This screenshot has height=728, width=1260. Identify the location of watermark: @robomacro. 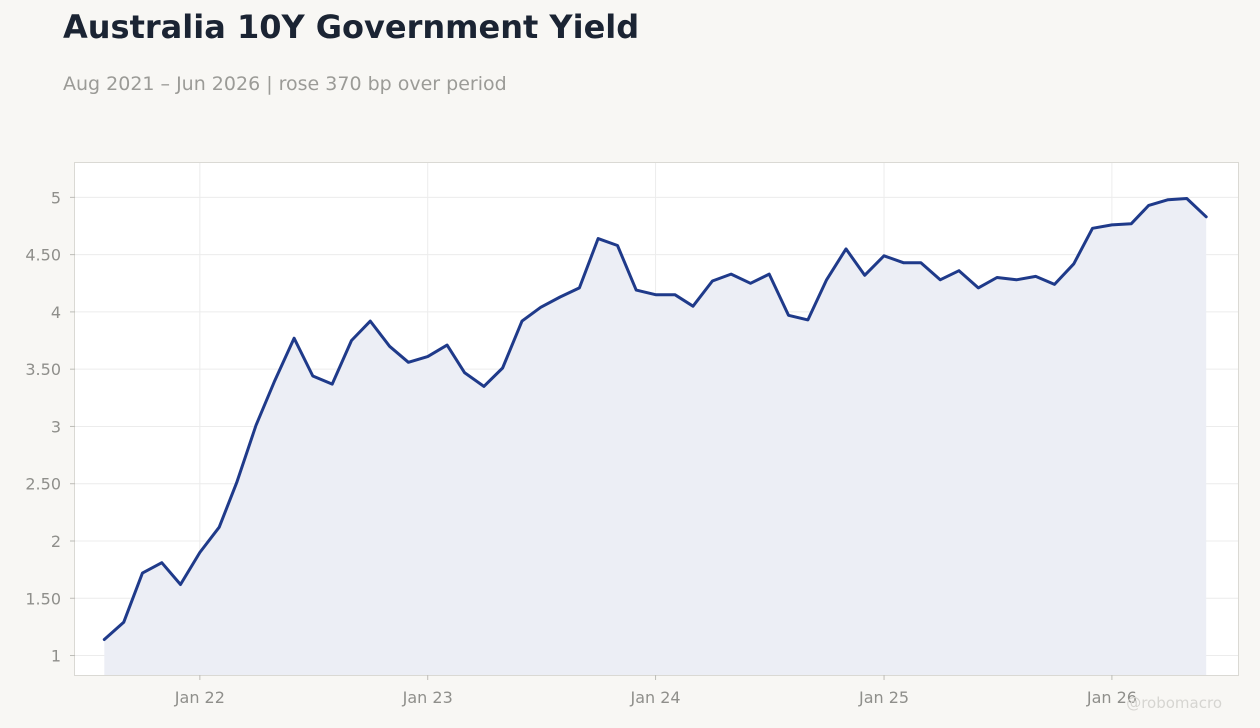
(1174, 703).